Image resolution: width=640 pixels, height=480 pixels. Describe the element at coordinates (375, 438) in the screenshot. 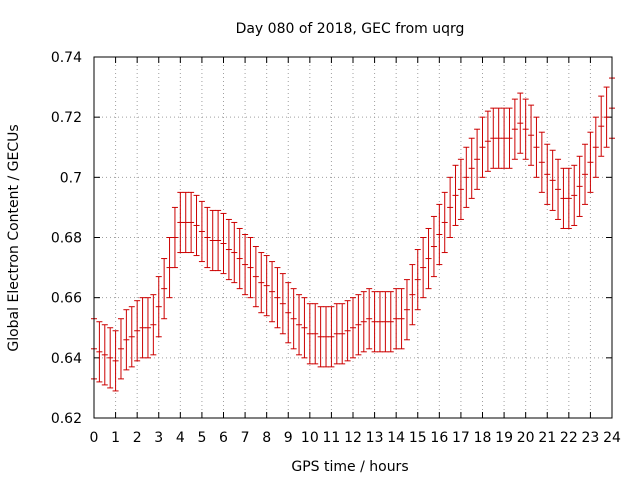

I see `x-tick-label: 13` at that location.